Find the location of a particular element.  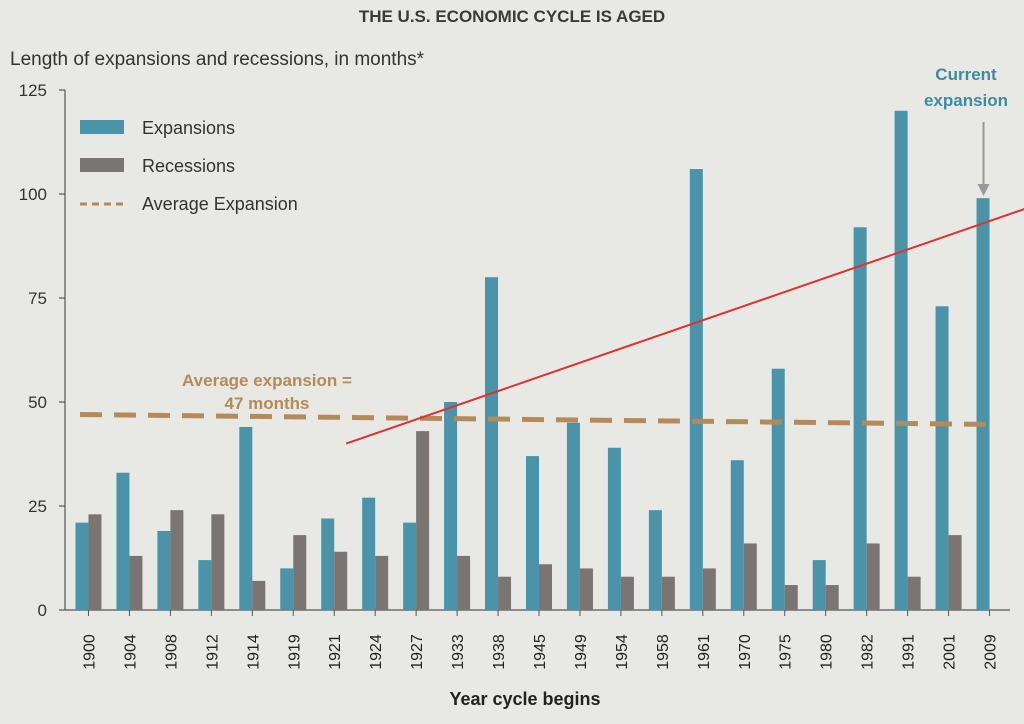

average-line-group is located at coordinates (536, 419).